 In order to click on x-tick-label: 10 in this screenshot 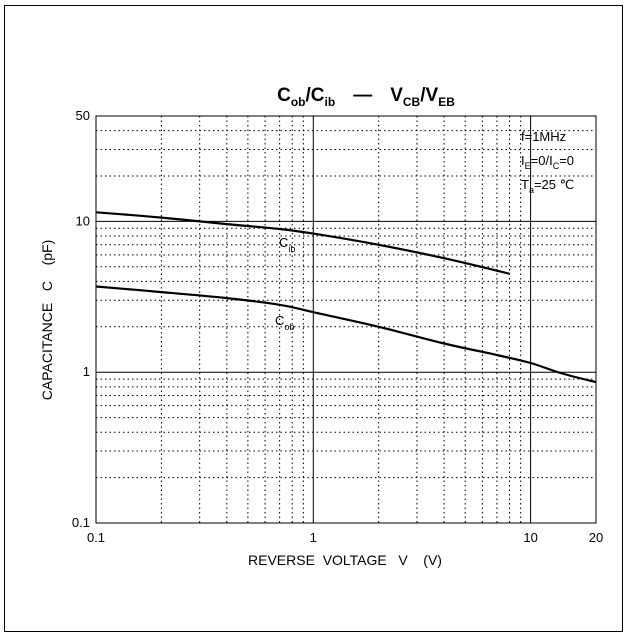, I will do `click(530, 537)`.